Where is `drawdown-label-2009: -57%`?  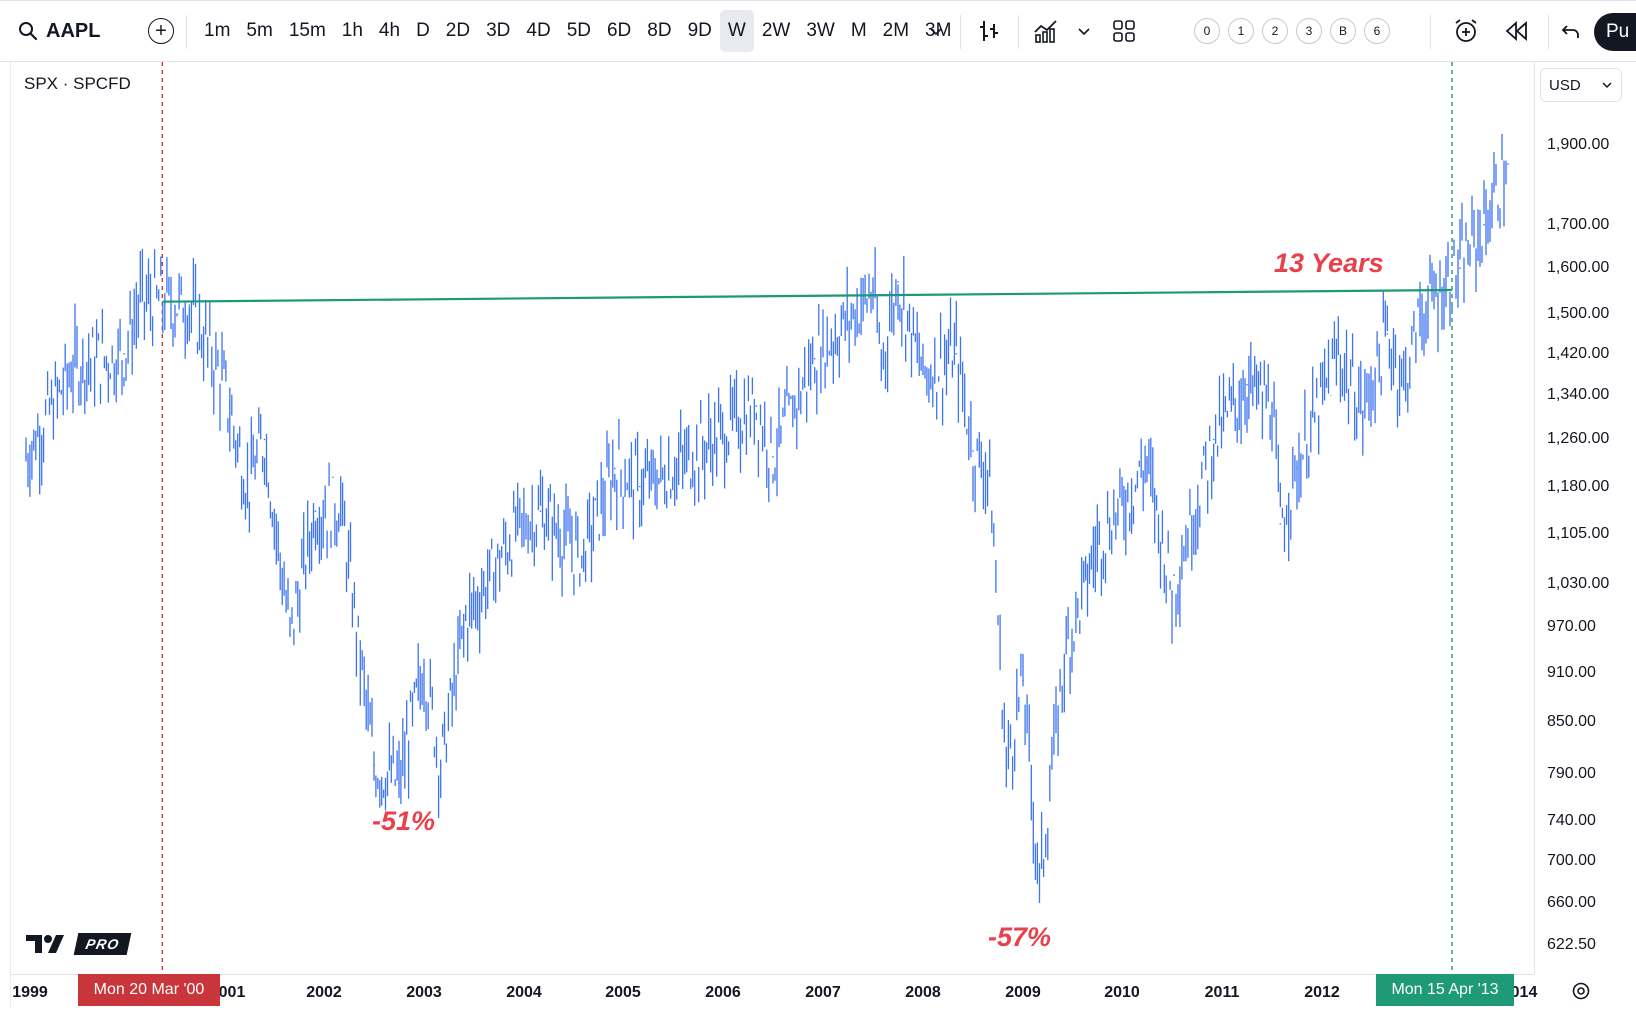 drawdown-label-2009: -57% is located at coordinates (1020, 937).